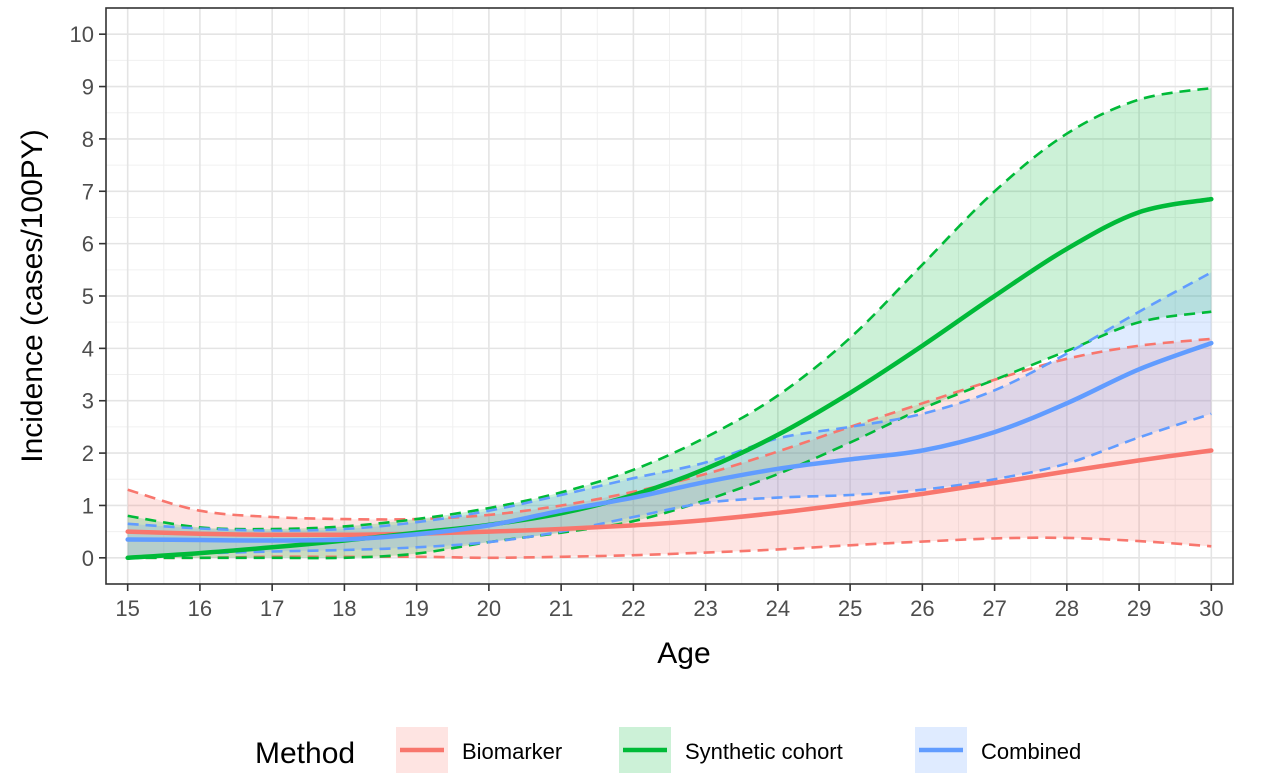 This screenshot has height=779, width=1269. I want to click on y-tick-label: 2, so click(88, 453).